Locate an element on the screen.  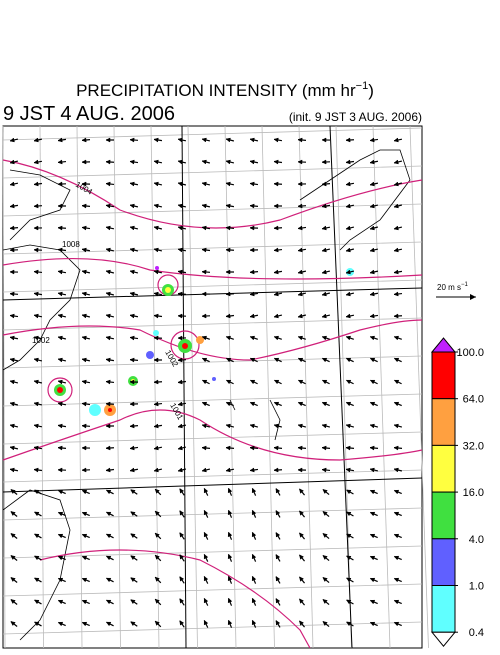
isobar-label: 1008 is located at coordinates (71, 244).